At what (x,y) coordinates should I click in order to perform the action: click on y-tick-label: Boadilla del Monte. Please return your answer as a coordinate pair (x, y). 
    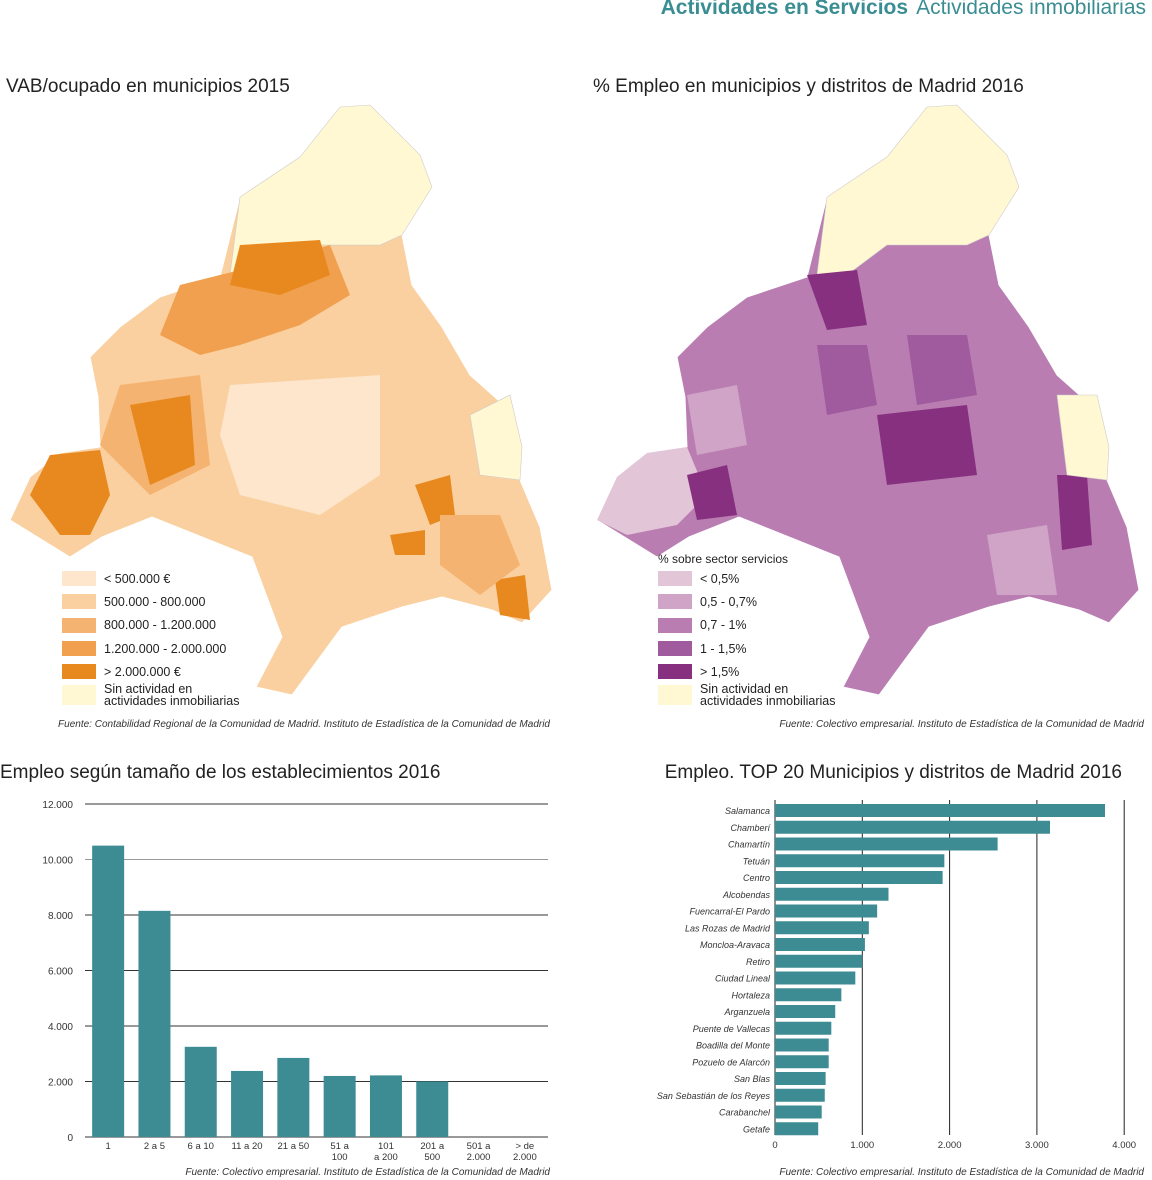
    Looking at the image, I should click on (733, 1046).